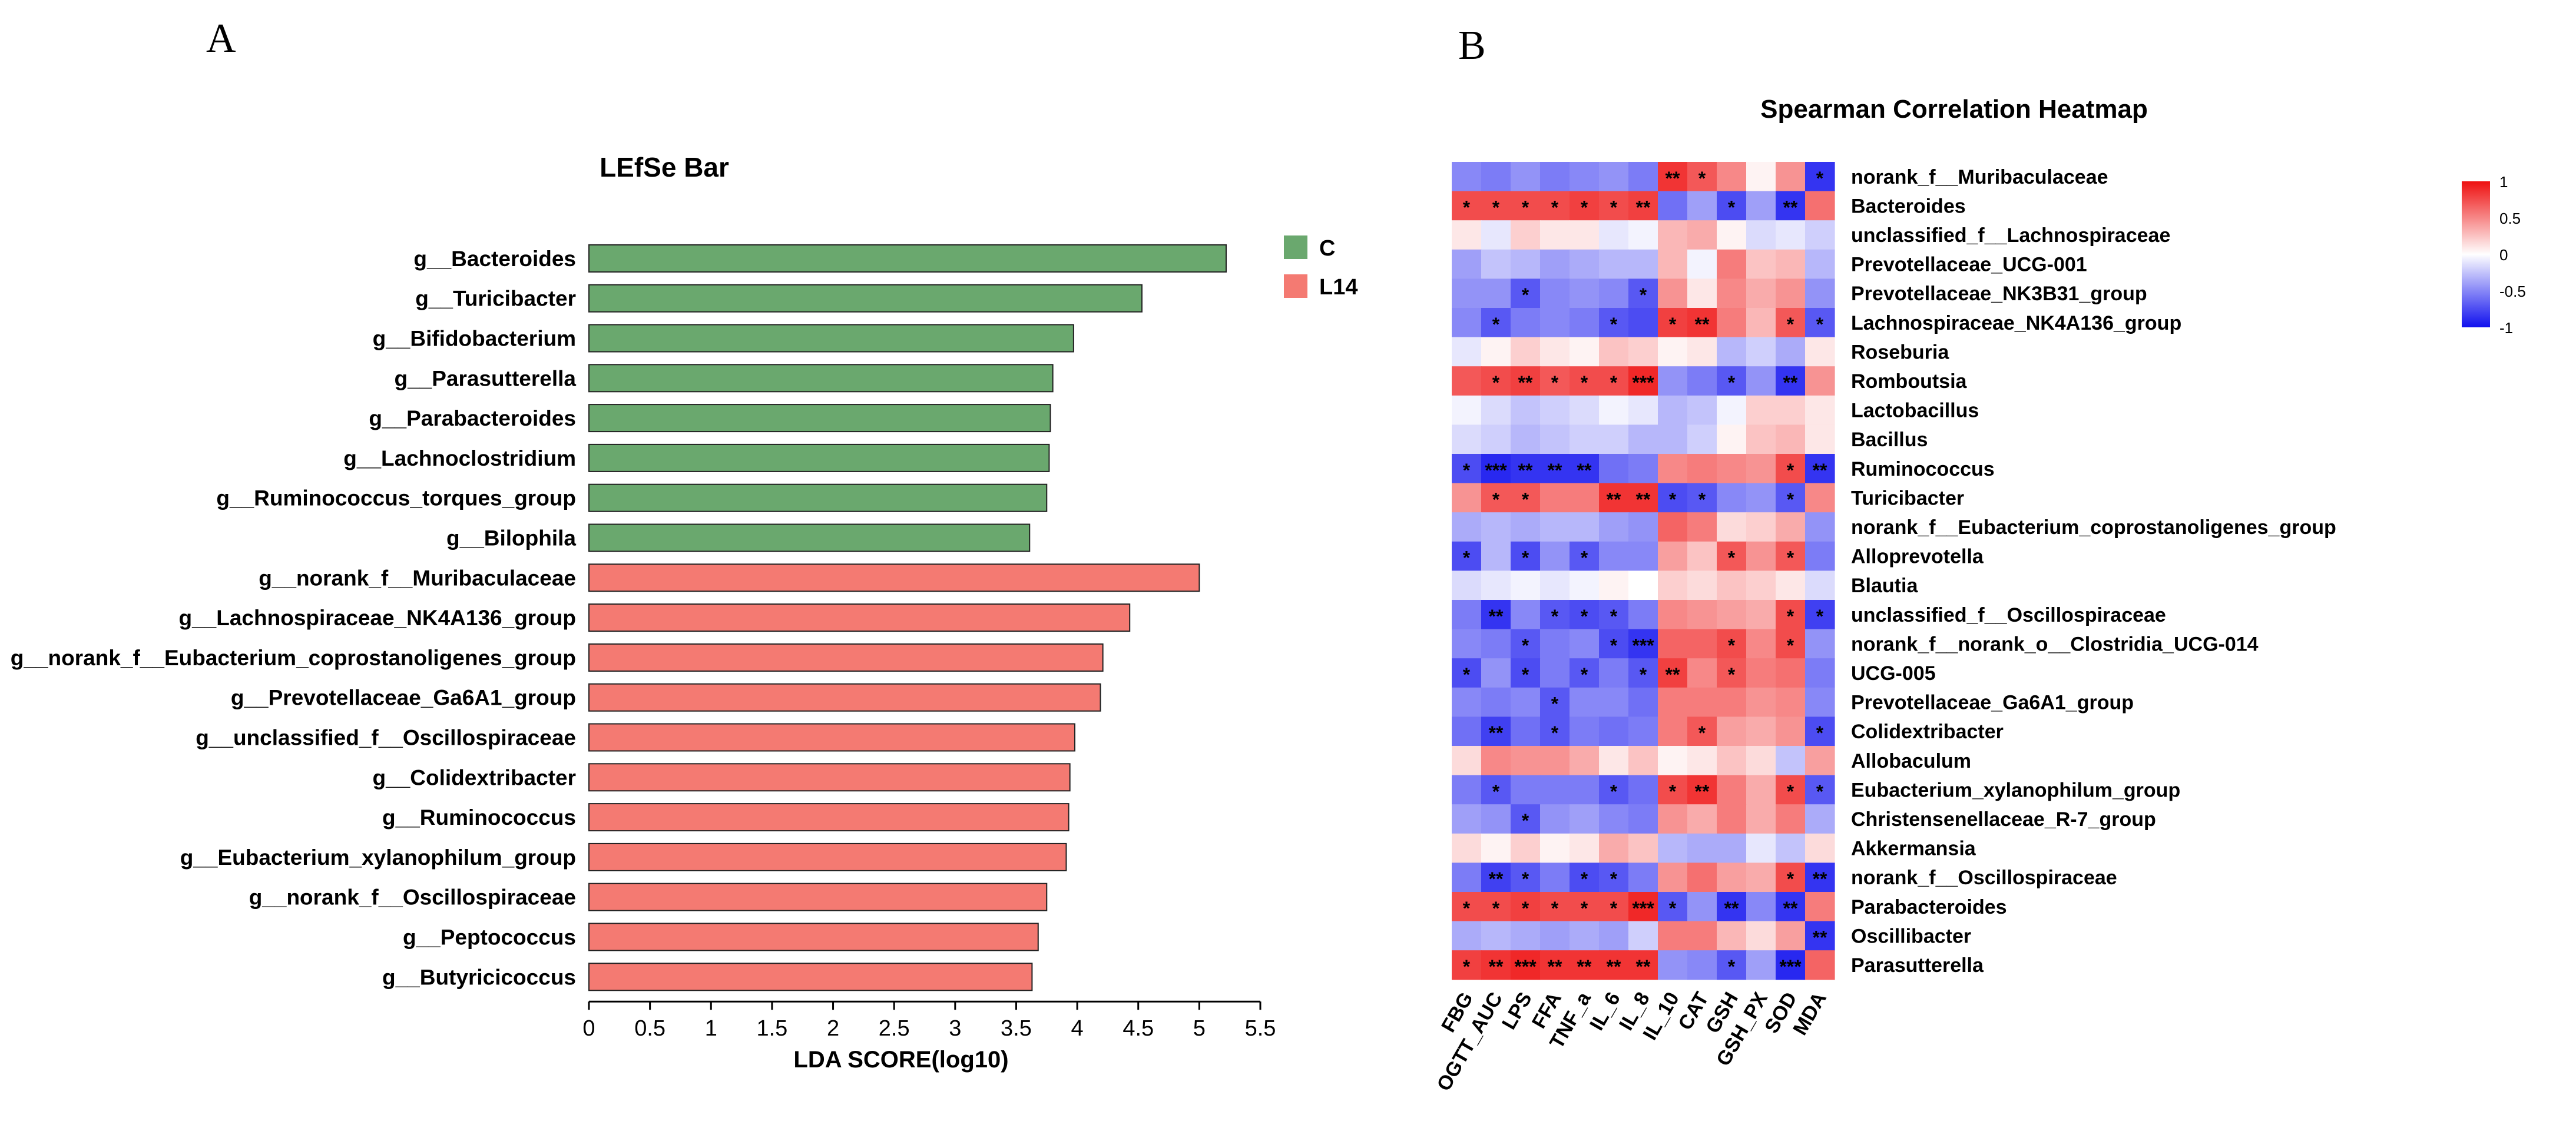 The image size is (2576, 1128). What do you see at coordinates (2010, 235) in the screenshot?
I see `heatmap-row-label: unclassified_f__Lachnospiraceae` at bounding box center [2010, 235].